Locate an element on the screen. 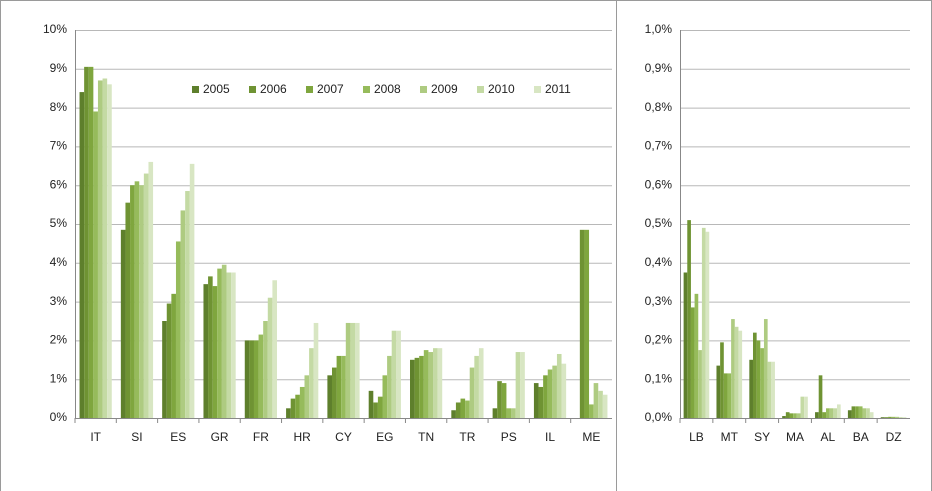 Image resolution: width=932 pixels, height=491 pixels. y-tick-label: 7% is located at coordinates (59, 146).